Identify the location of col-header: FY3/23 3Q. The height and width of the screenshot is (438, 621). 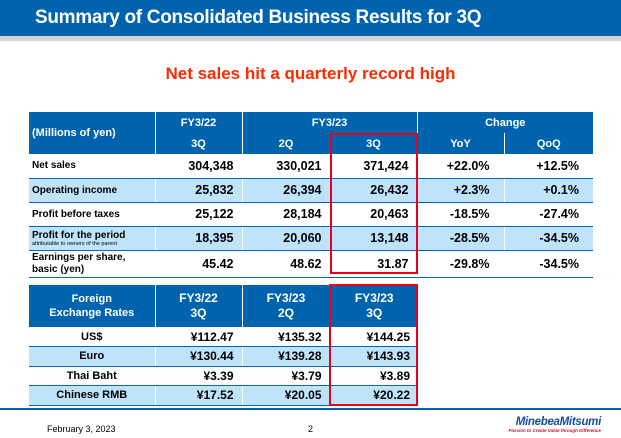
(373, 306).